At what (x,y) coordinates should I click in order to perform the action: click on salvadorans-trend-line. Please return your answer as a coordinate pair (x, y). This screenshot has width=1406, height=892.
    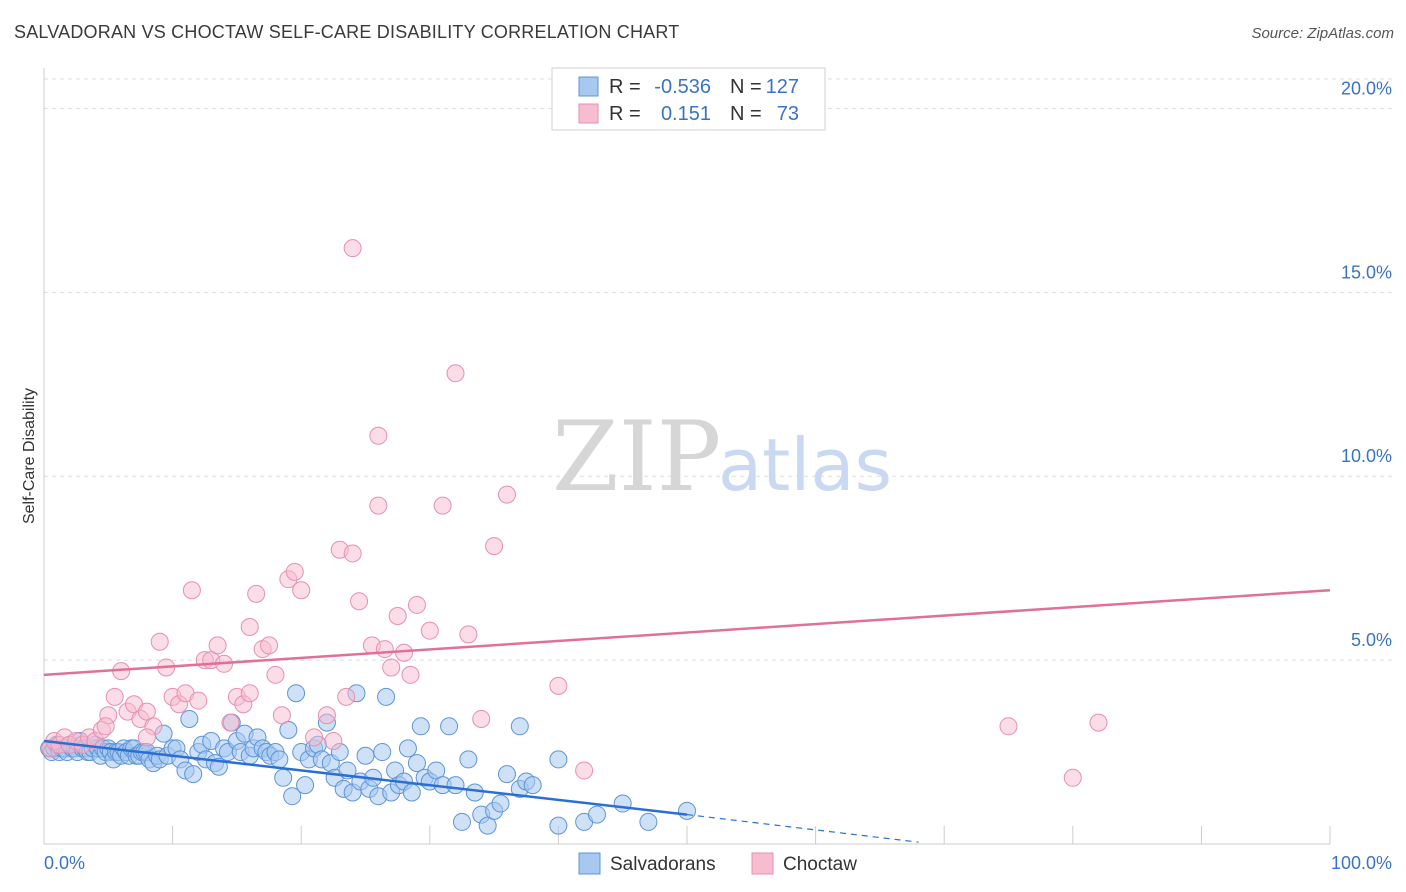
    Looking at the image, I should click on (365, 777).